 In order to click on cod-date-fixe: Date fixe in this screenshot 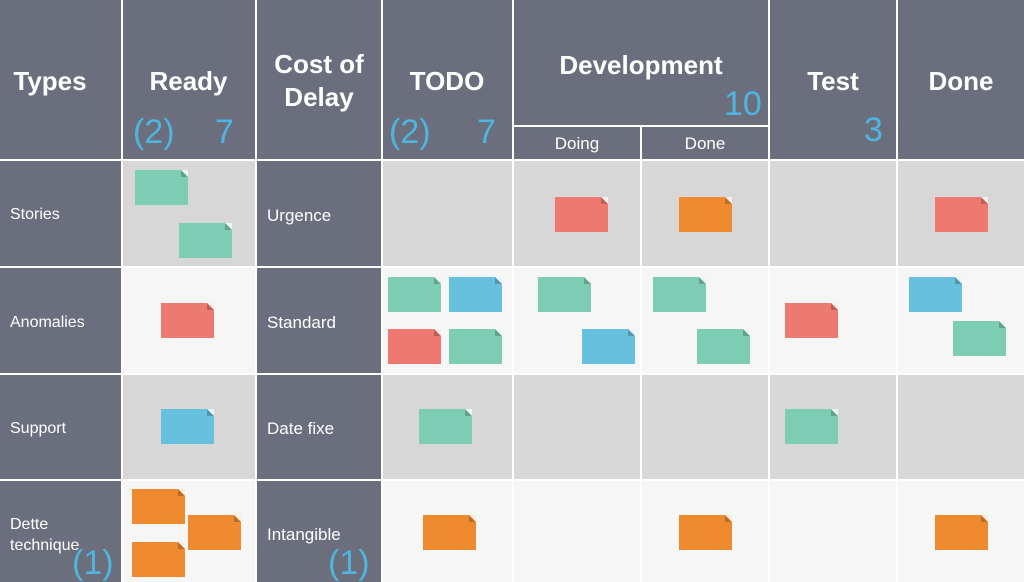, I will do `click(301, 428)`.